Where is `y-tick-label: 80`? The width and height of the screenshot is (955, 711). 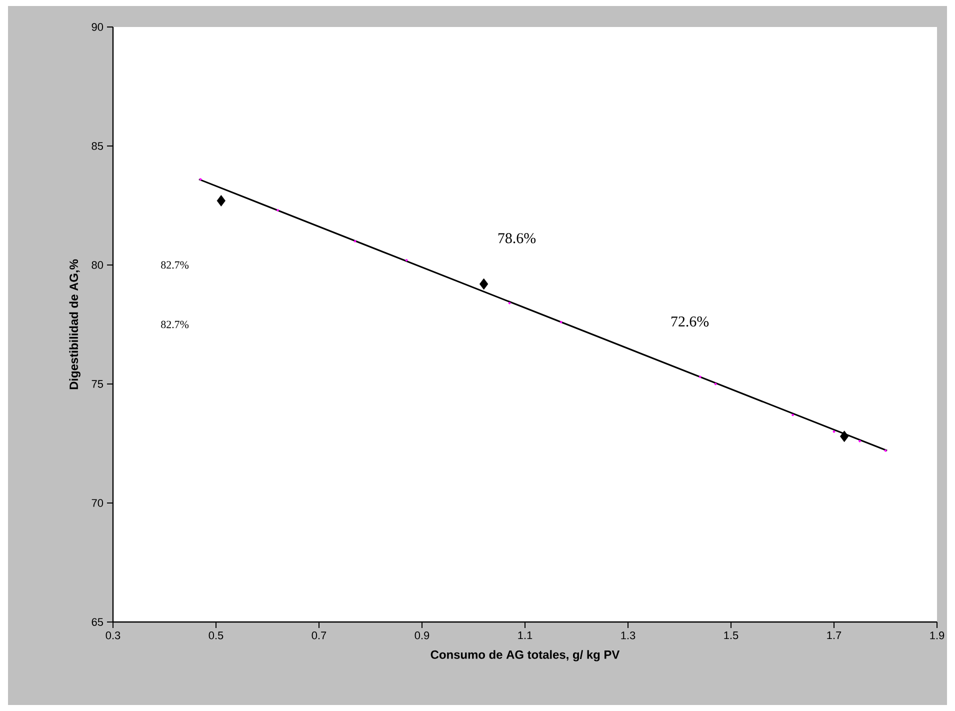 y-tick-label: 80 is located at coordinates (98, 265).